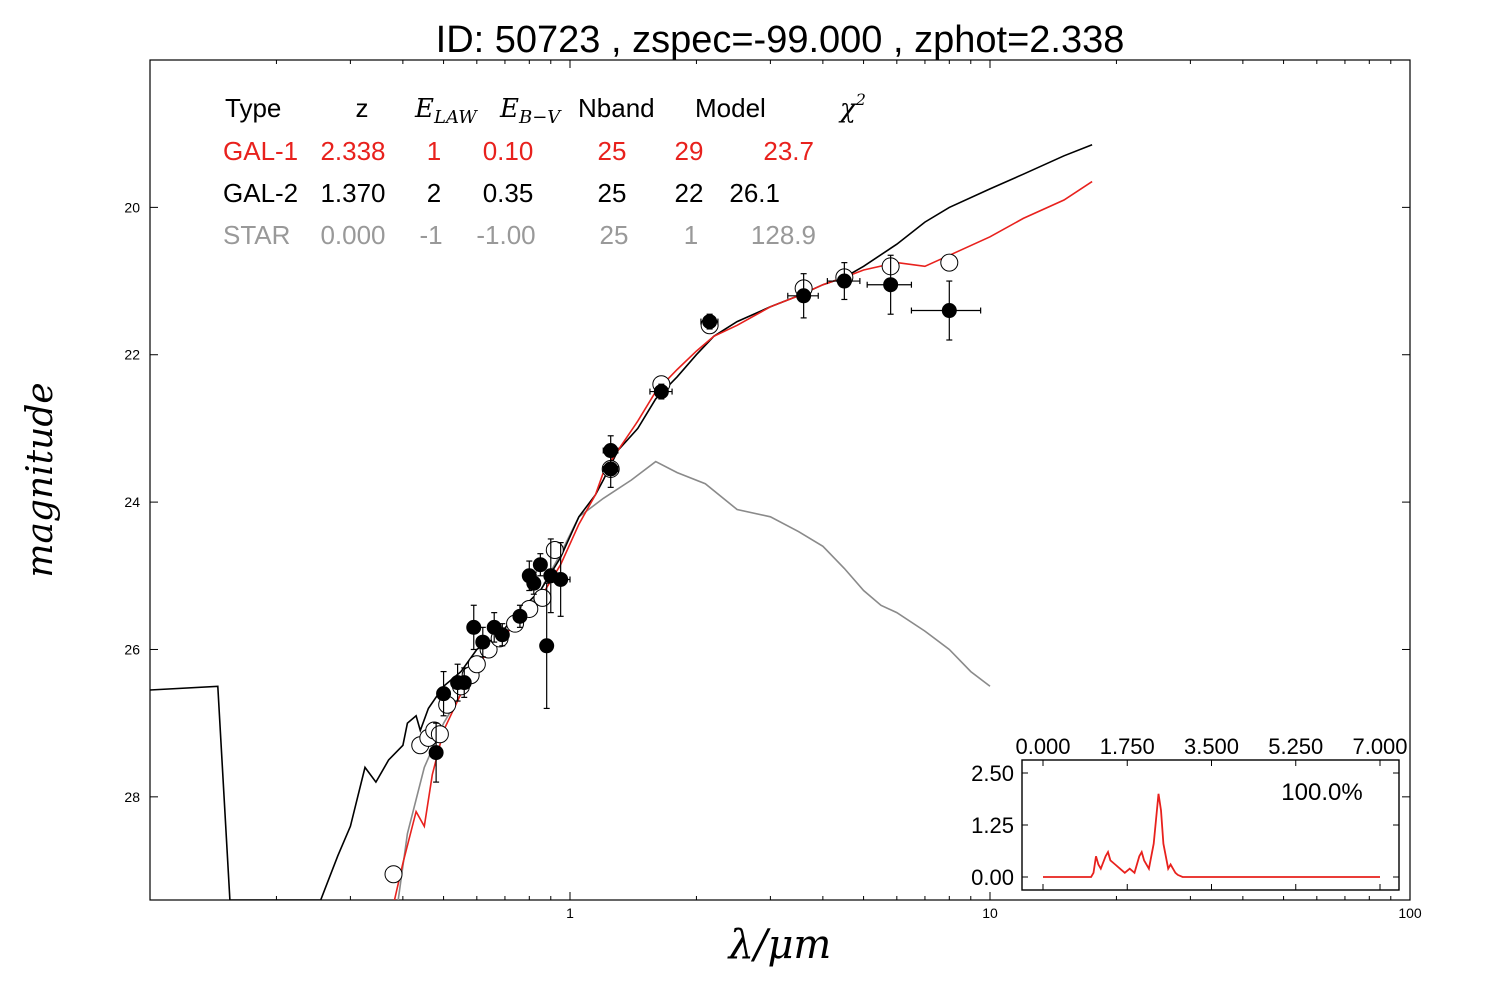 This screenshot has width=1500, height=1000. What do you see at coordinates (132, 649) in the screenshot?
I see `y-tick-label: 26` at bounding box center [132, 649].